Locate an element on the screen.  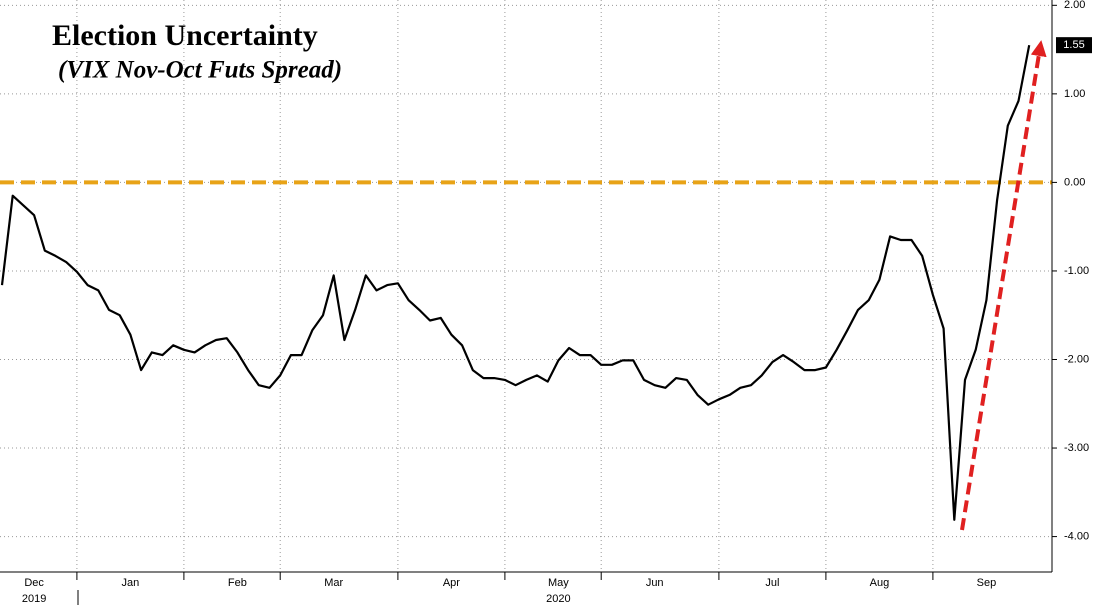
year-label: 2019 is located at coordinates (34, 599).